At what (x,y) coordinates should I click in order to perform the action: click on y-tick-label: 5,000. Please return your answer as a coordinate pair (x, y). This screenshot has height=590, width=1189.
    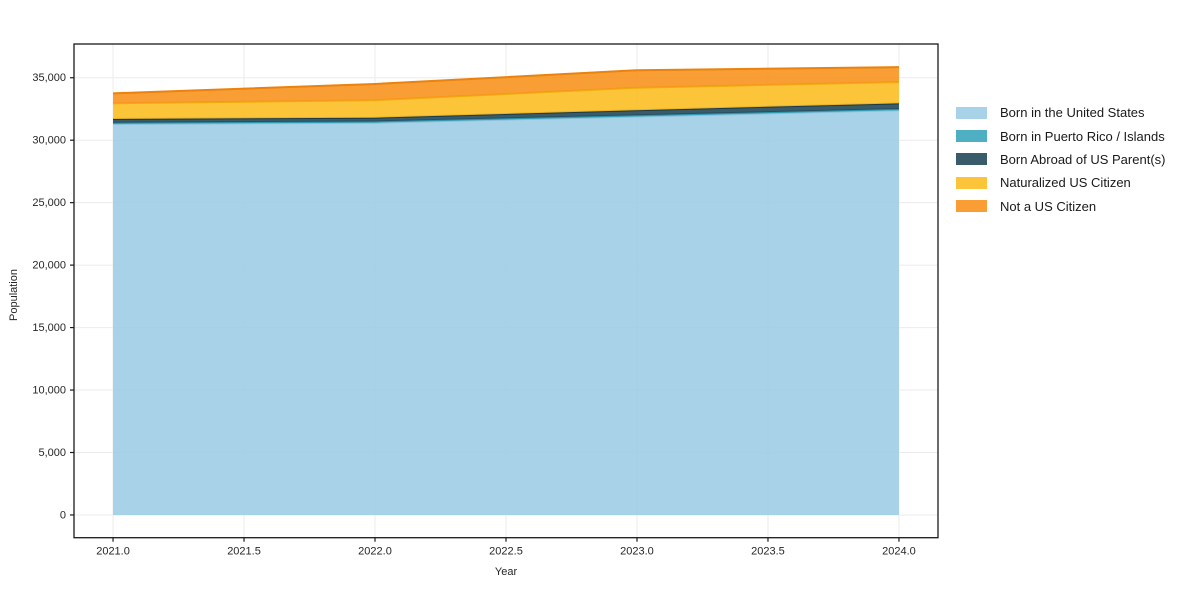
    Looking at the image, I should click on (52, 453).